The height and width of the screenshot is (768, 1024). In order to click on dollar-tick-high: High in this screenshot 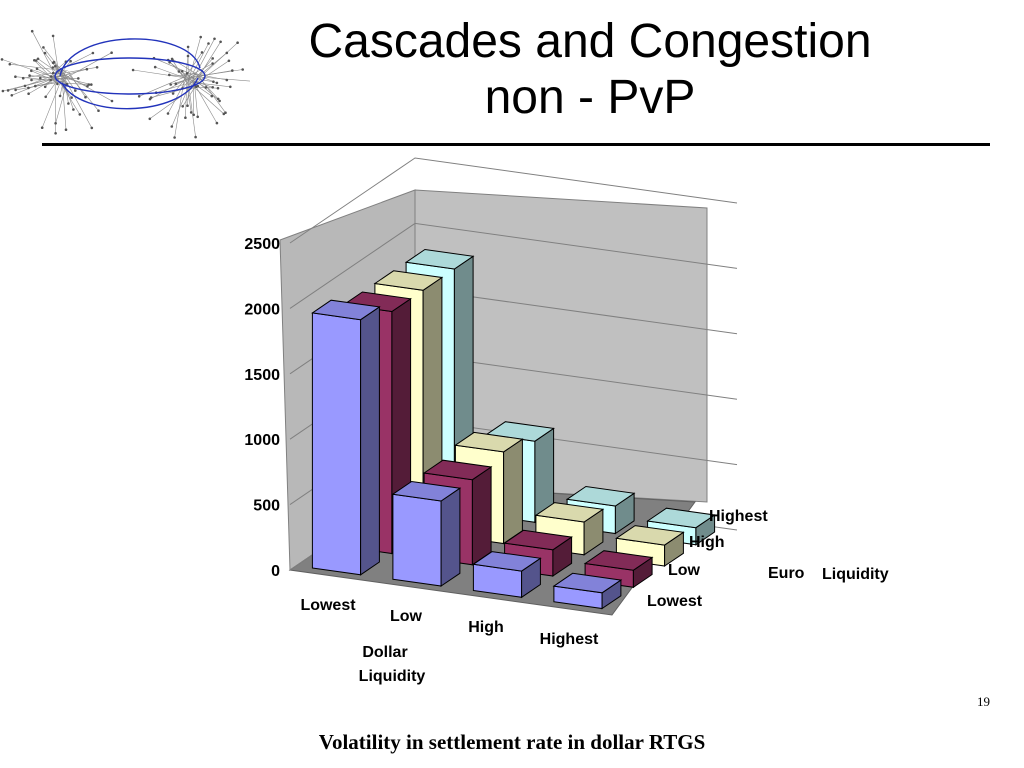, I will do `click(486, 627)`.